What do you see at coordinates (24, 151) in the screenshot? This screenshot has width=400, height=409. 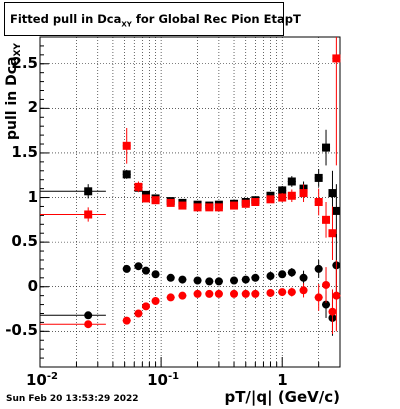 I see `y-tick-label: 1.5` at bounding box center [24, 151].